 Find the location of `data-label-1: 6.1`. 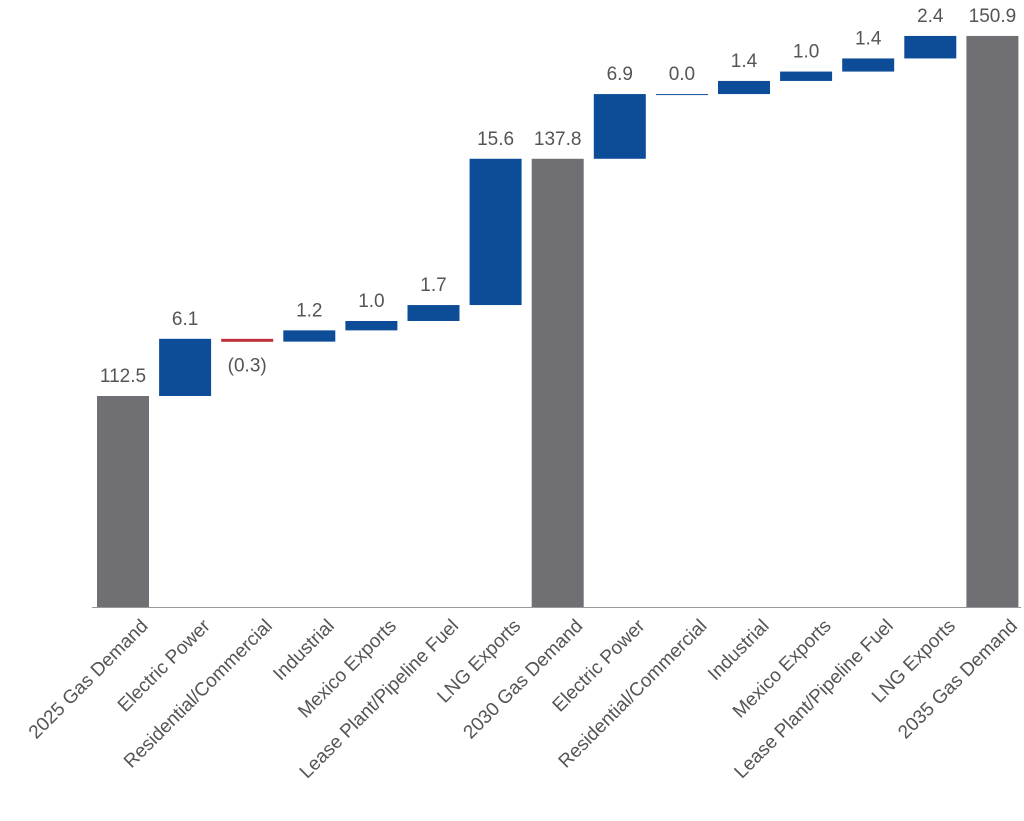

data-label-1: 6.1 is located at coordinates (185, 319).